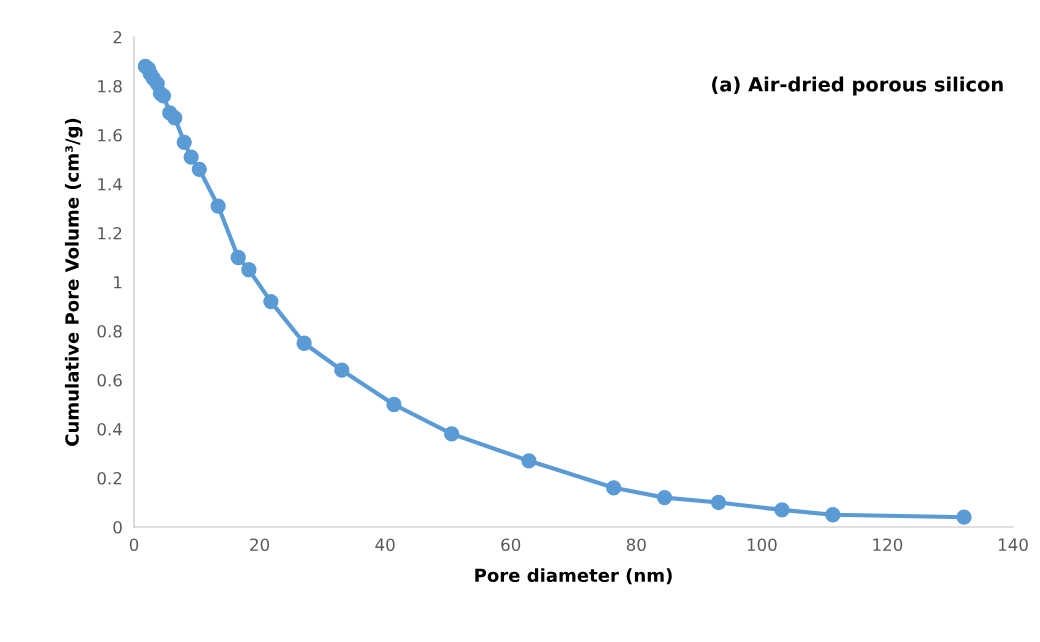 The image size is (1040, 642). Describe the element at coordinates (118, 282) in the screenshot. I see `y-tick-label: 1` at that location.